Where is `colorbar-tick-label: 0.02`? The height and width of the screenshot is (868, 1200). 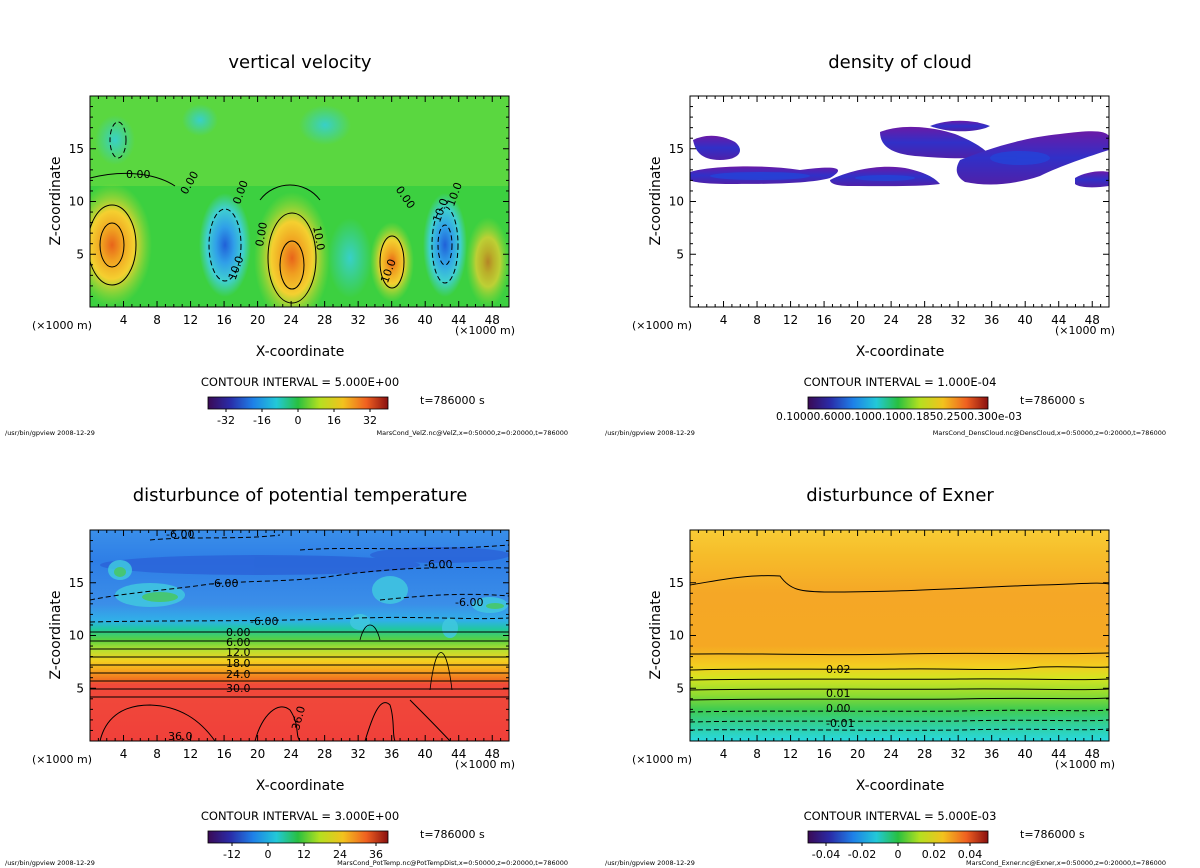
colorbar-tick-label: 0.02 is located at coordinates (934, 854).